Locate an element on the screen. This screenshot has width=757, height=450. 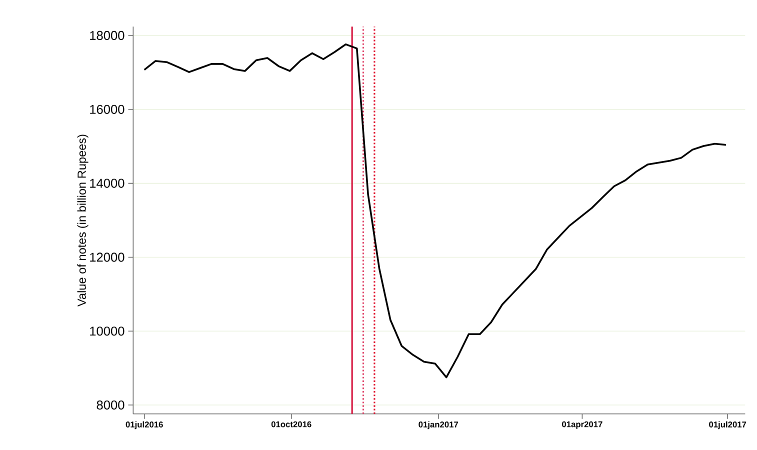
y-tick-label: 14000 is located at coordinates (107, 183).